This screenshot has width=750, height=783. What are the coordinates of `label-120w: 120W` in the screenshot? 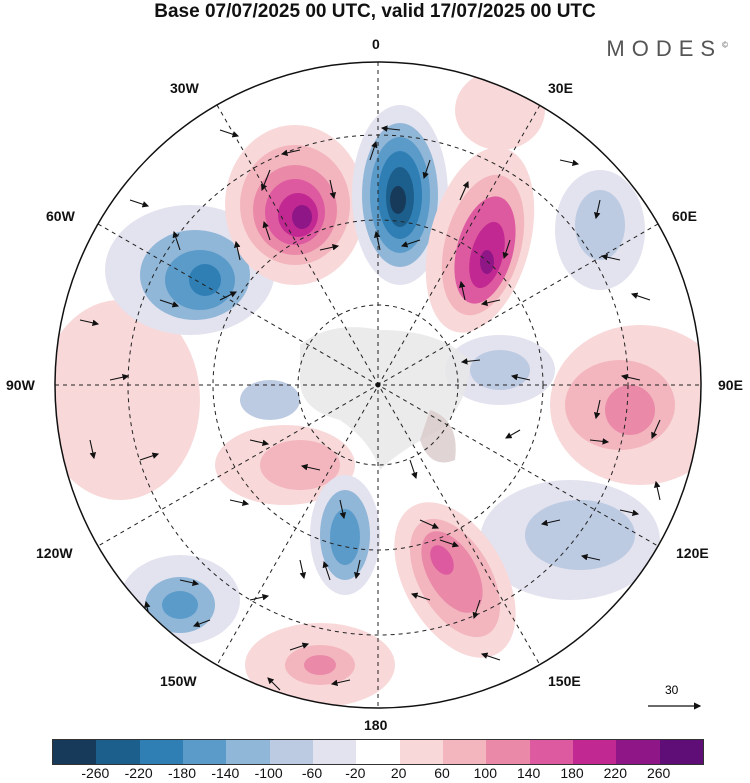 It's located at (54, 553).